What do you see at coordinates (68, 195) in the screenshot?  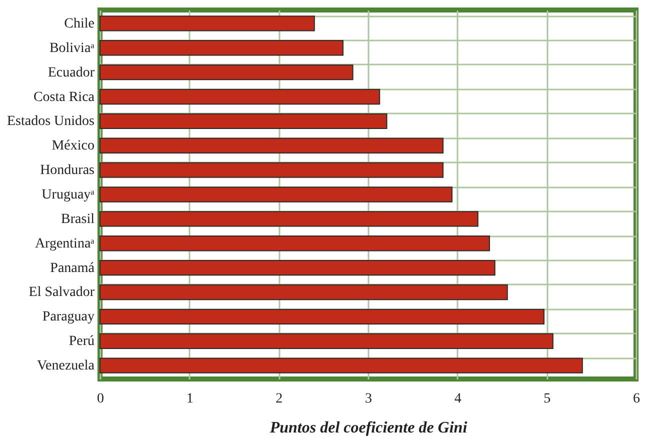 I see `y-tick-label: Uruguayᵃ` at bounding box center [68, 195].